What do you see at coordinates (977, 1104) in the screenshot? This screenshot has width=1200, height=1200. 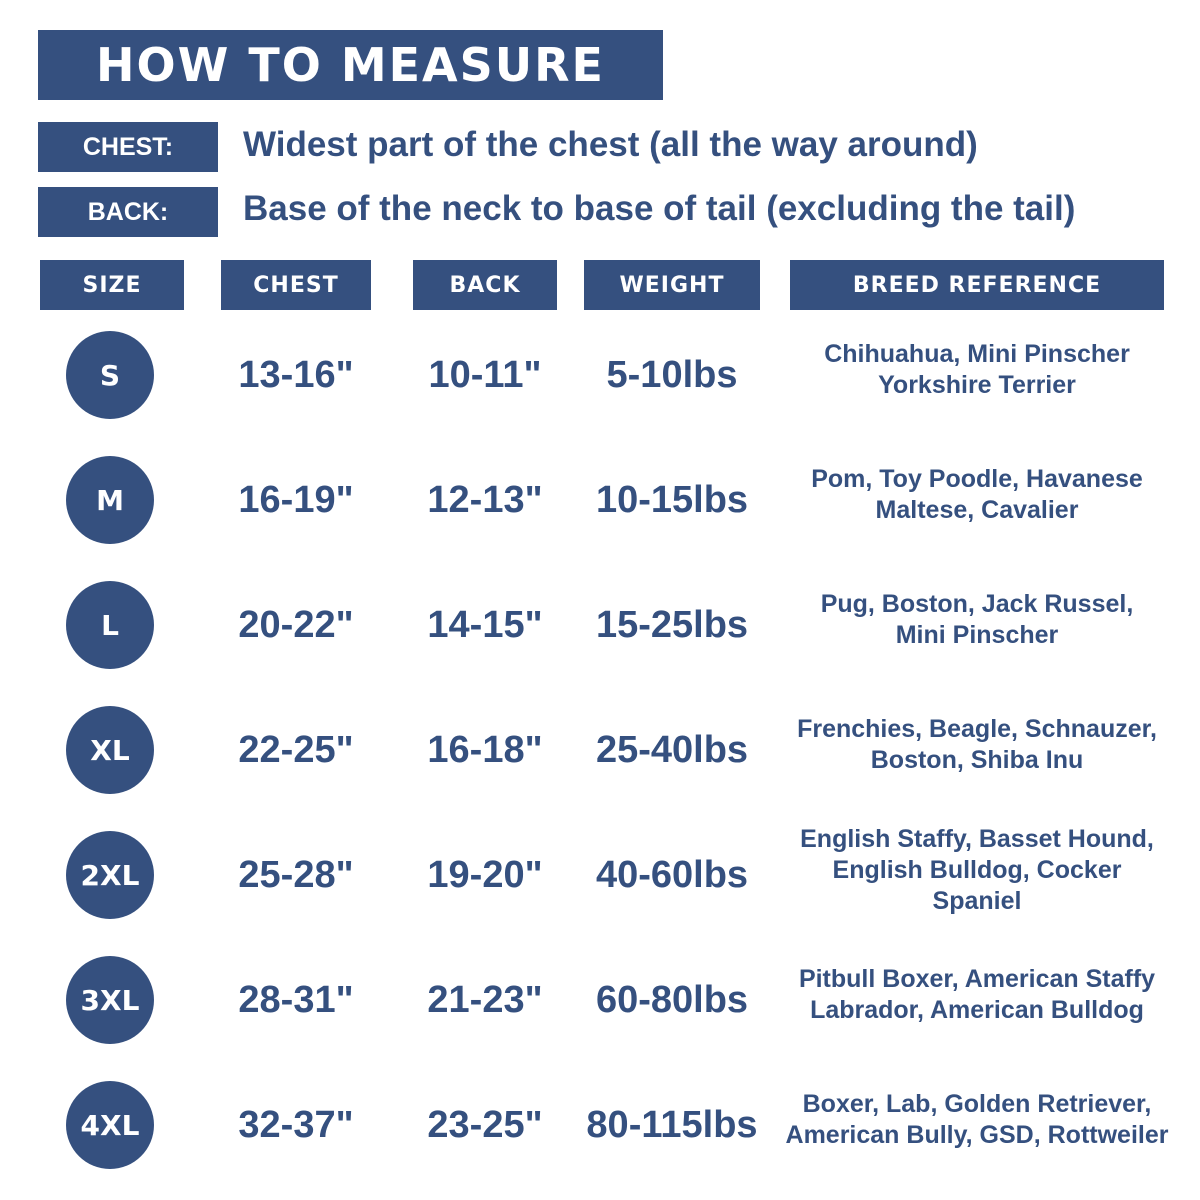 I see `breed-line: Boxer, Lab, Golden Retriever,` at bounding box center [977, 1104].